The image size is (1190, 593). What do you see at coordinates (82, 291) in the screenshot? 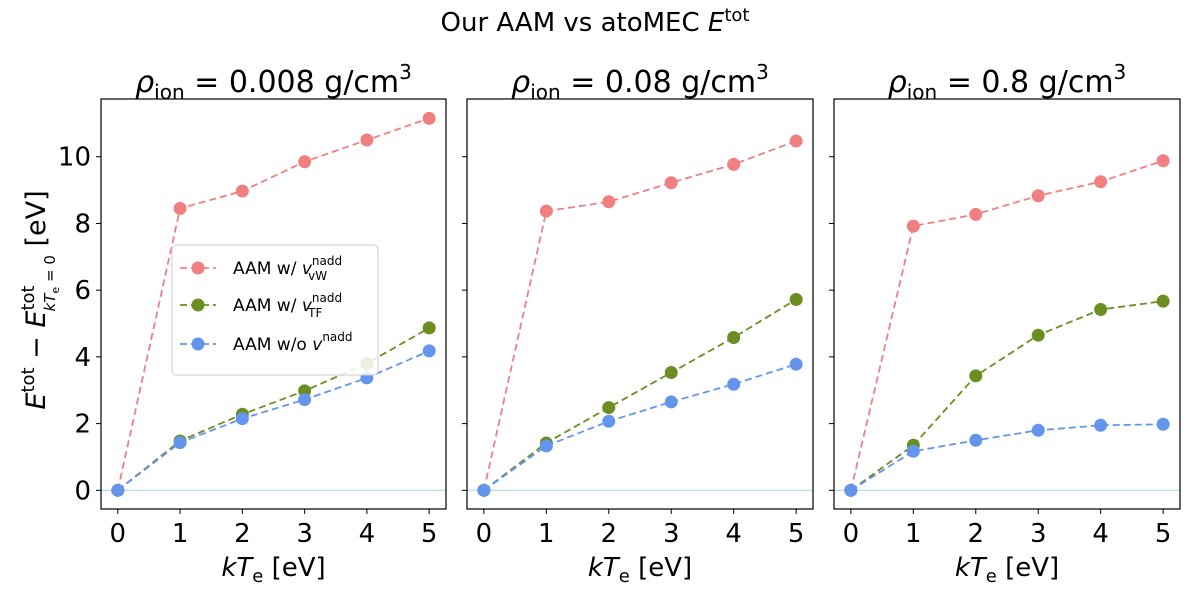
I see `y-tick-label: 6` at bounding box center [82, 291].